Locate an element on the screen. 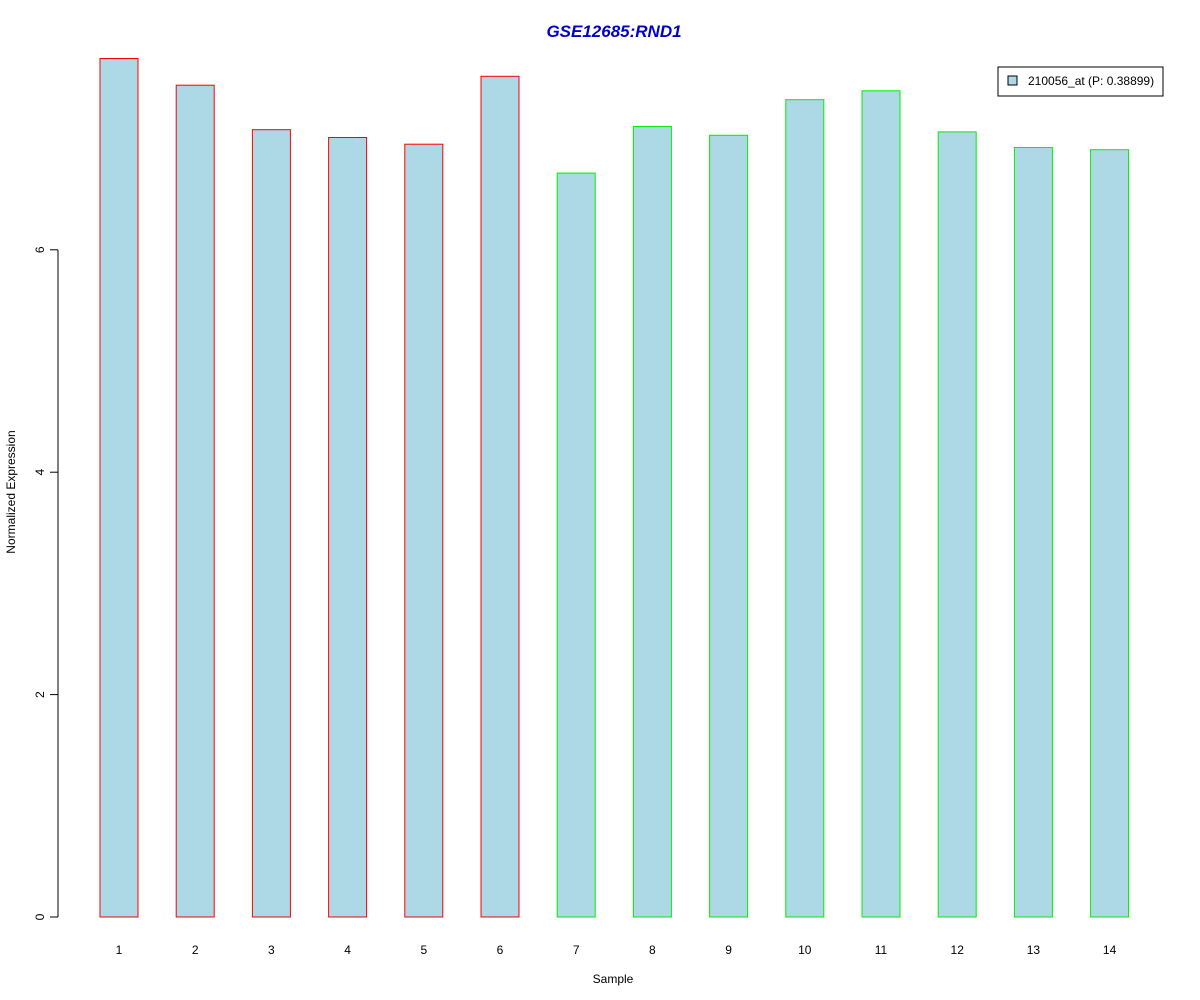 The width and height of the screenshot is (1200, 1000). x-tick-label: 11 is located at coordinates (881, 950).